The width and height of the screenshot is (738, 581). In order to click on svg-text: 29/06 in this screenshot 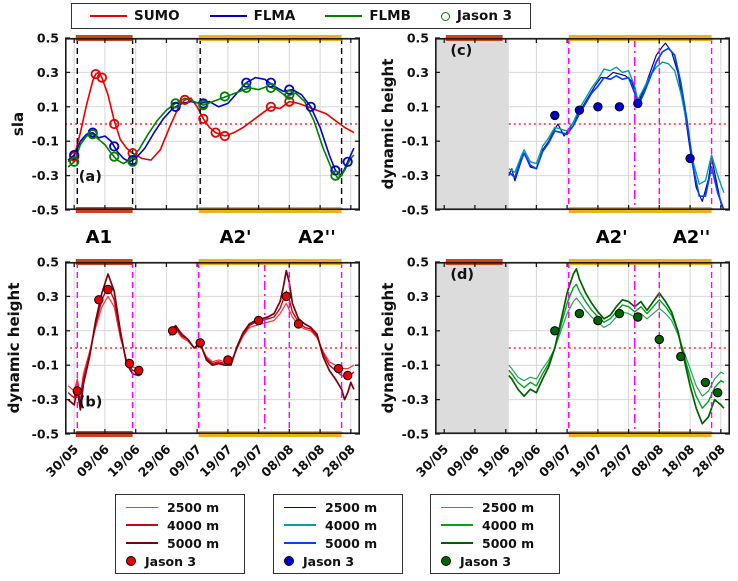, I will do `click(154, 460)`.